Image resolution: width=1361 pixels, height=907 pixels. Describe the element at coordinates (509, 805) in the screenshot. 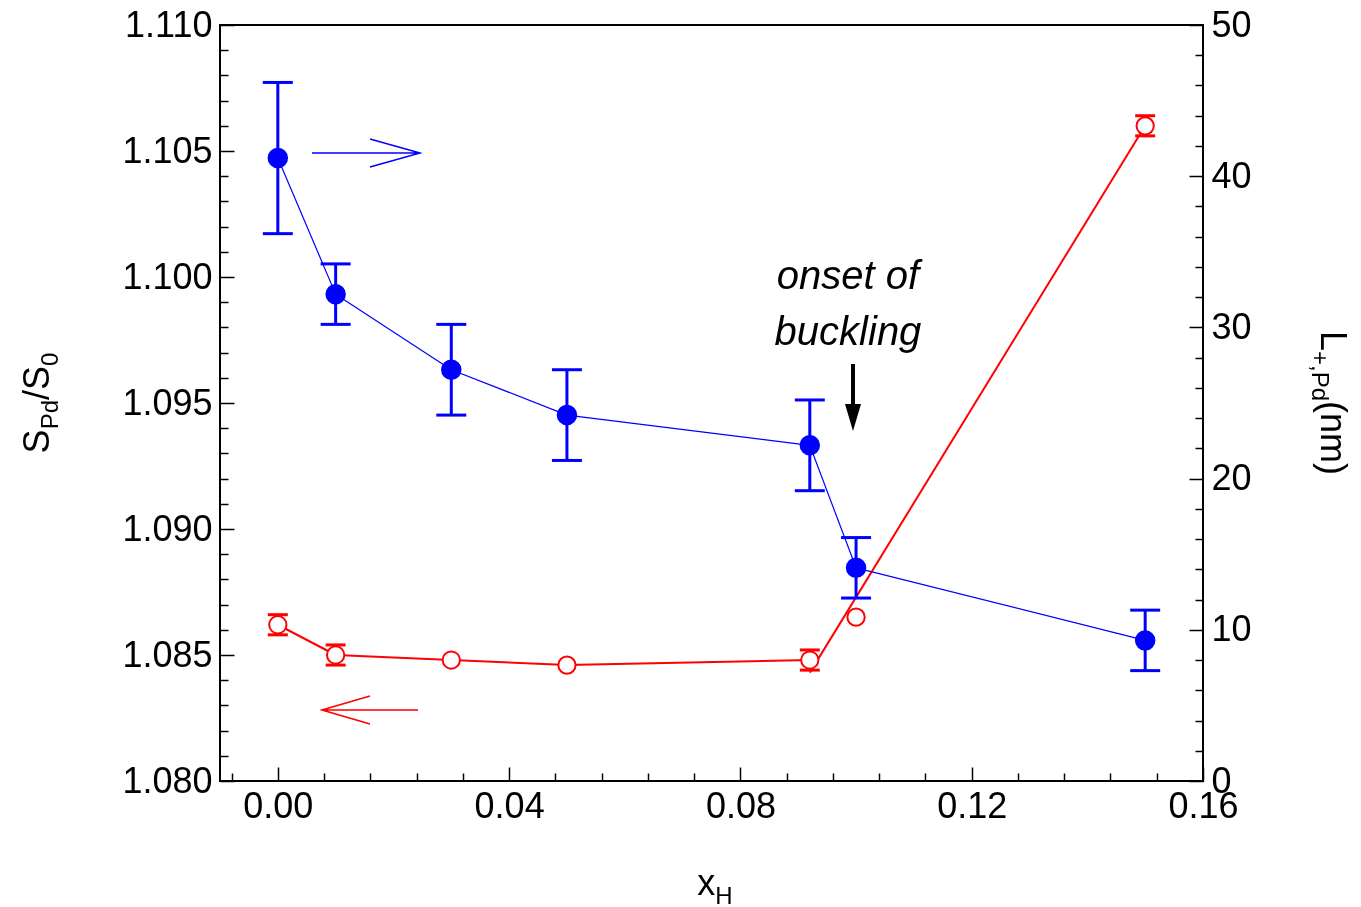

I see `x-tick-label: 0.04` at that location.